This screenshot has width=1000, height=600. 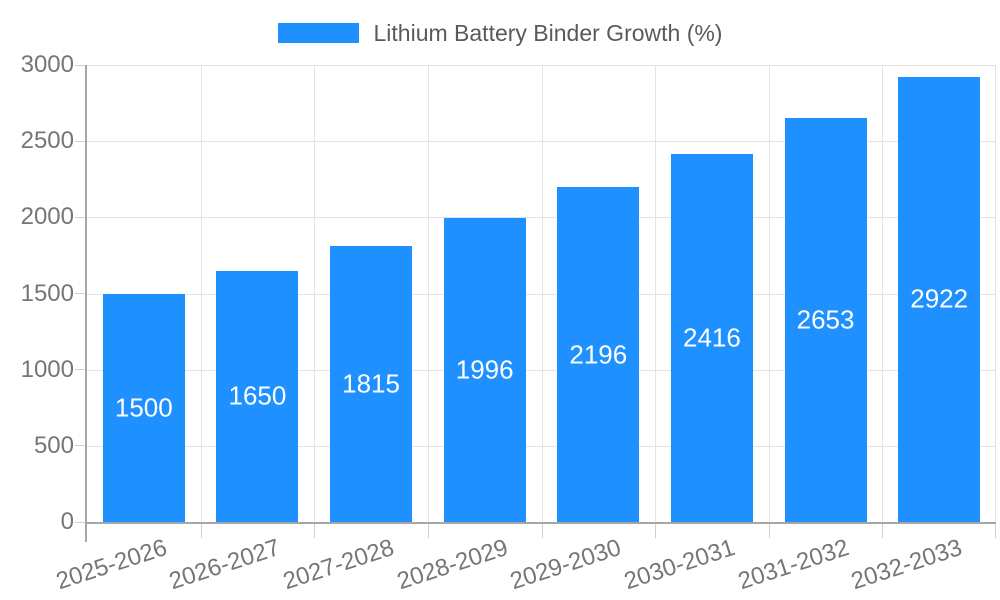 What do you see at coordinates (793, 565) in the screenshot?
I see `x-axis-category-label: 2031-2032` at bounding box center [793, 565].